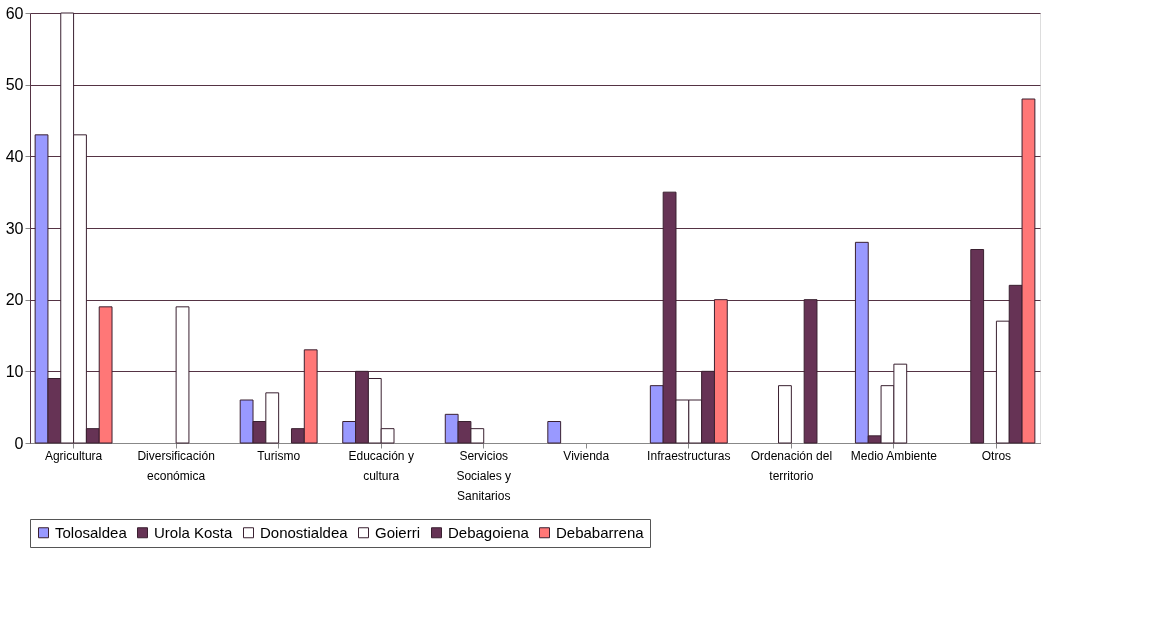  Describe the element at coordinates (14, 228) in the screenshot. I see `y-tick-label: 30` at that location.